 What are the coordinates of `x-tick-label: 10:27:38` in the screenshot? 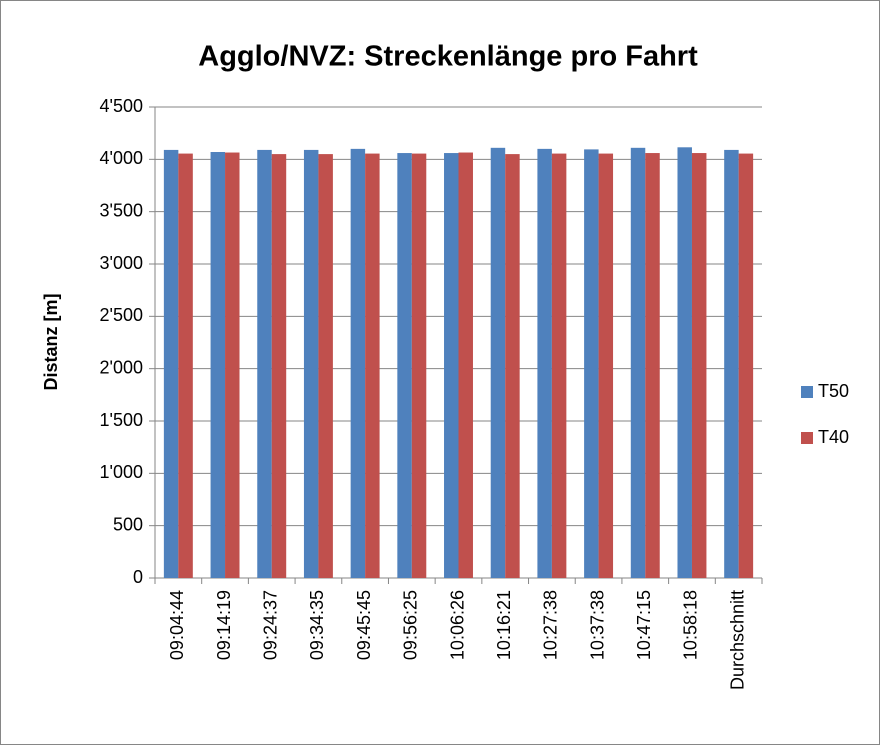 It's located at (551, 625).